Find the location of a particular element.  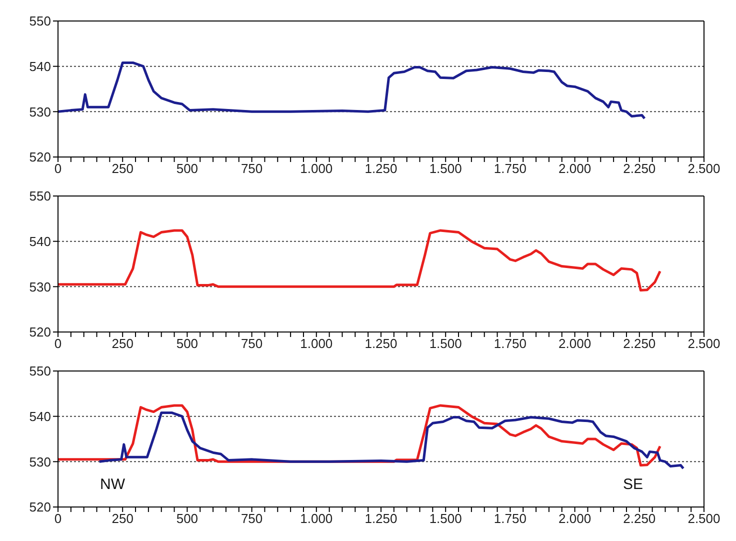

annotation: SE is located at coordinates (633, 484).